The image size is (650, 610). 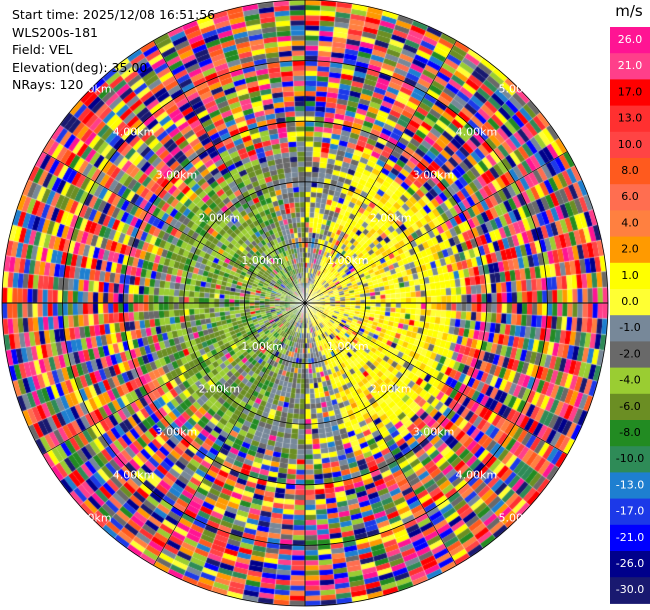 I want to click on colorbar-tick-label: -8.0, so click(x=629, y=432).